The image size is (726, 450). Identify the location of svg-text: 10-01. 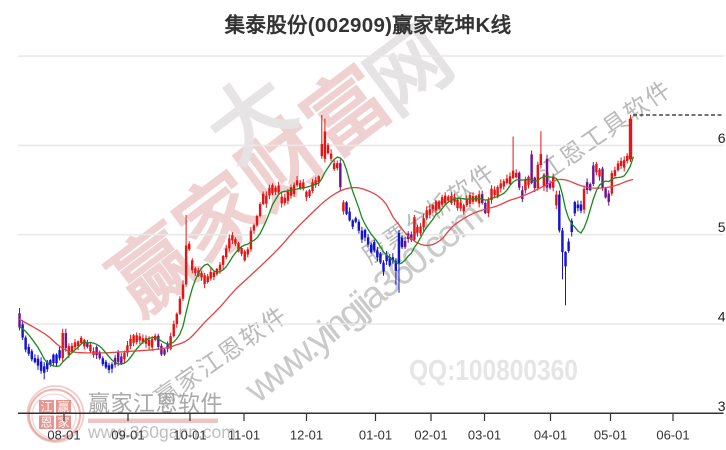
(189, 435).